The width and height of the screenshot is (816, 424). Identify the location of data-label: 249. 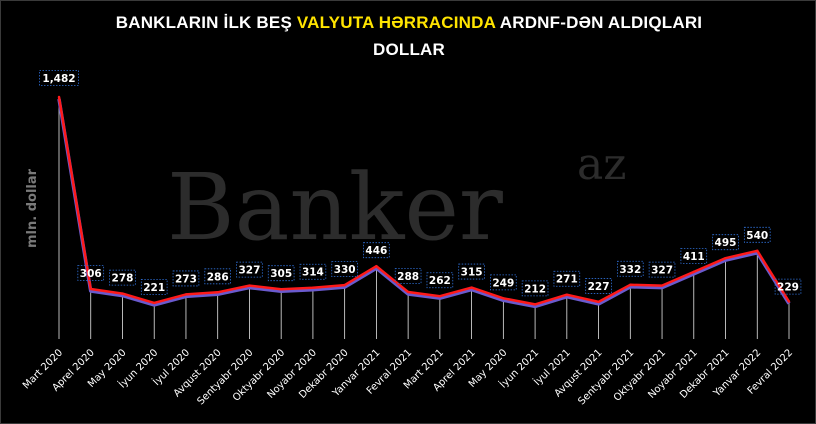
(503, 283).